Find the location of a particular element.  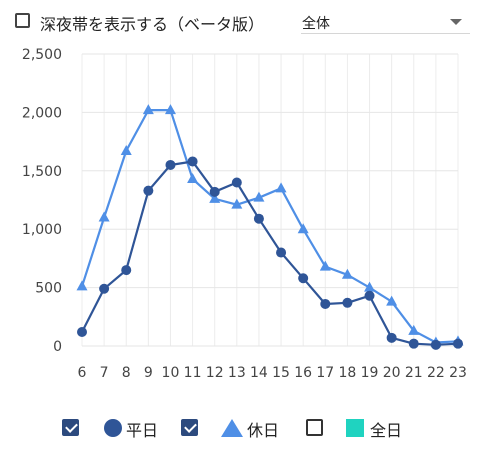

late-night-checkbox is located at coordinates (22, 20).